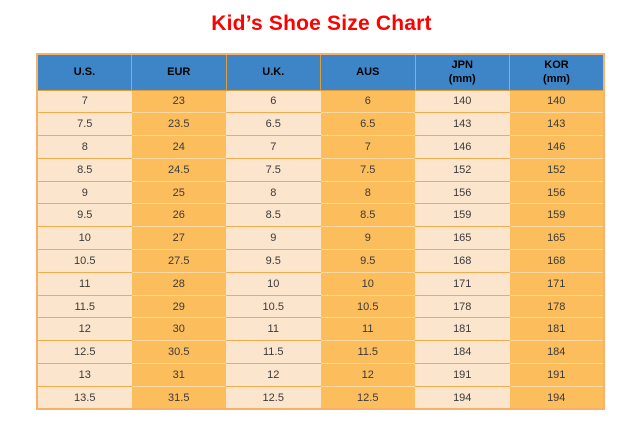 The width and height of the screenshot is (643, 437). I want to click on table-row: 9 25 8 8 156 156, so click(320, 193).